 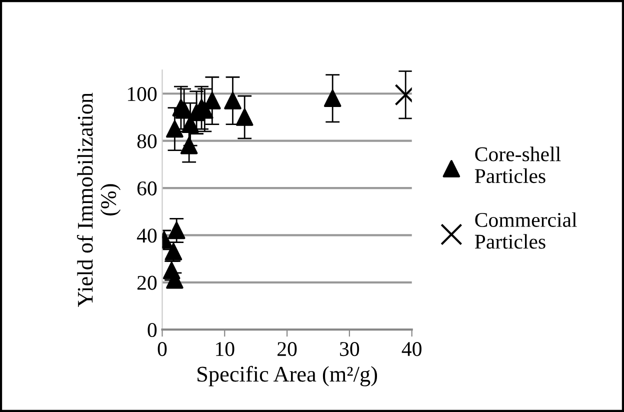 What do you see at coordinates (142, 94) in the screenshot?
I see `y-tick-label: 100` at bounding box center [142, 94].